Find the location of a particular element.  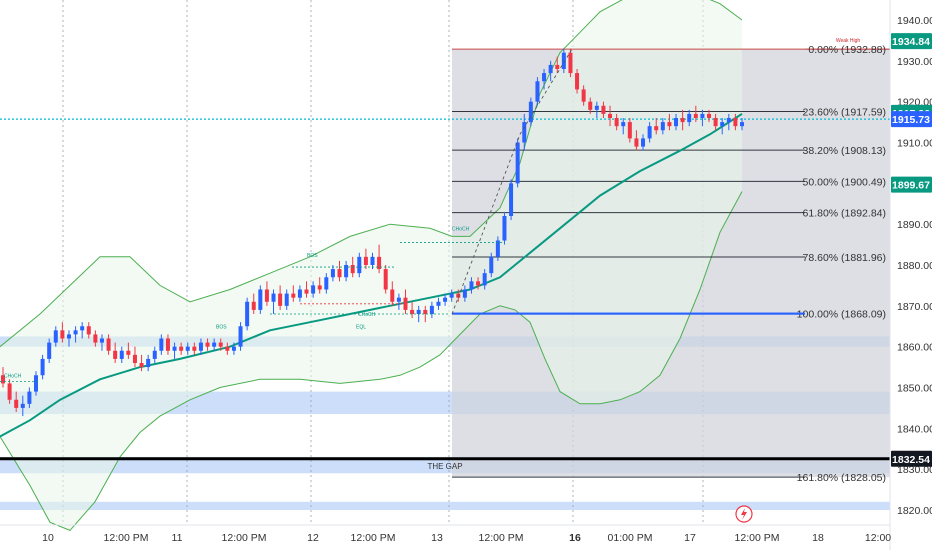

price-tick-label: 1930.00 is located at coordinates (914, 62).